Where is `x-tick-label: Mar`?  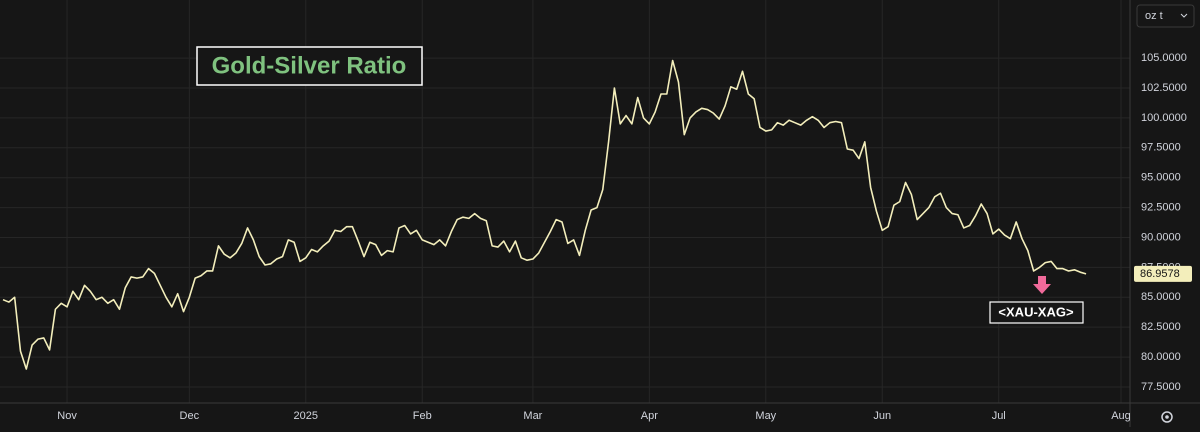
x-tick-label: Mar is located at coordinates (532, 416).